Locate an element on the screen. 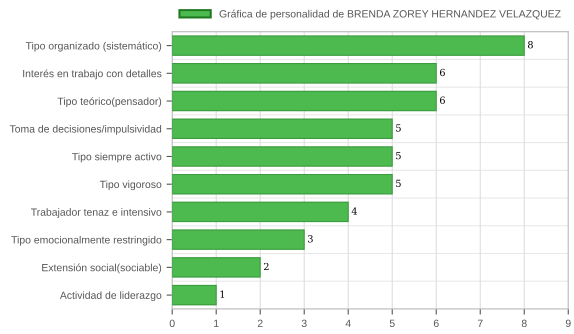 The height and width of the screenshot is (334, 574). x-tick-label: 3 is located at coordinates (304, 324).